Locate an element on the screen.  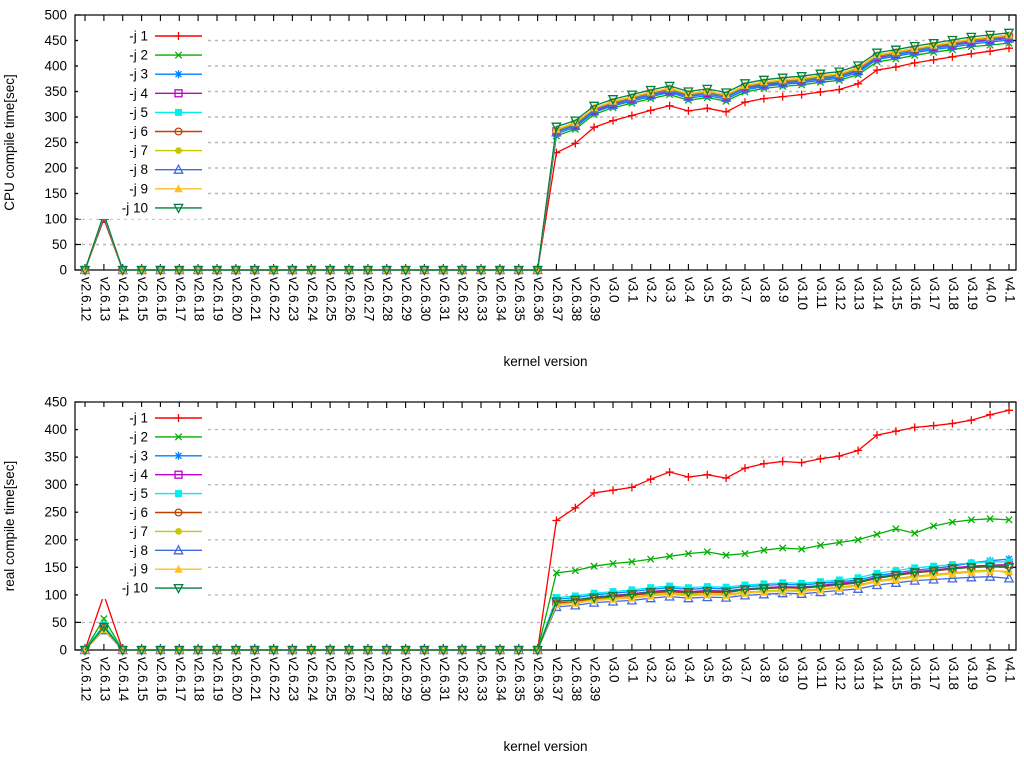
y-tick-label: 150 is located at coordinates (55, 193).